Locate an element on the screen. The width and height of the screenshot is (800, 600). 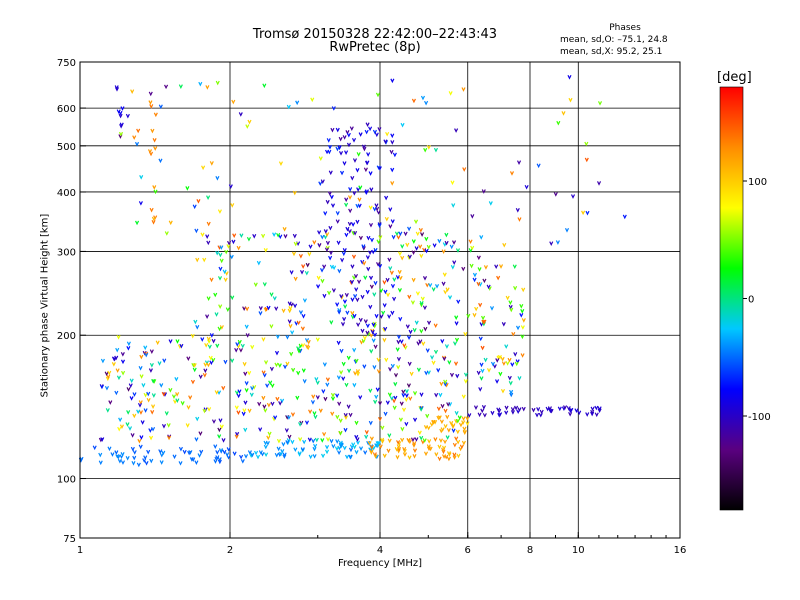
x-tick-label: 6 is located at coordinates (468, 550).